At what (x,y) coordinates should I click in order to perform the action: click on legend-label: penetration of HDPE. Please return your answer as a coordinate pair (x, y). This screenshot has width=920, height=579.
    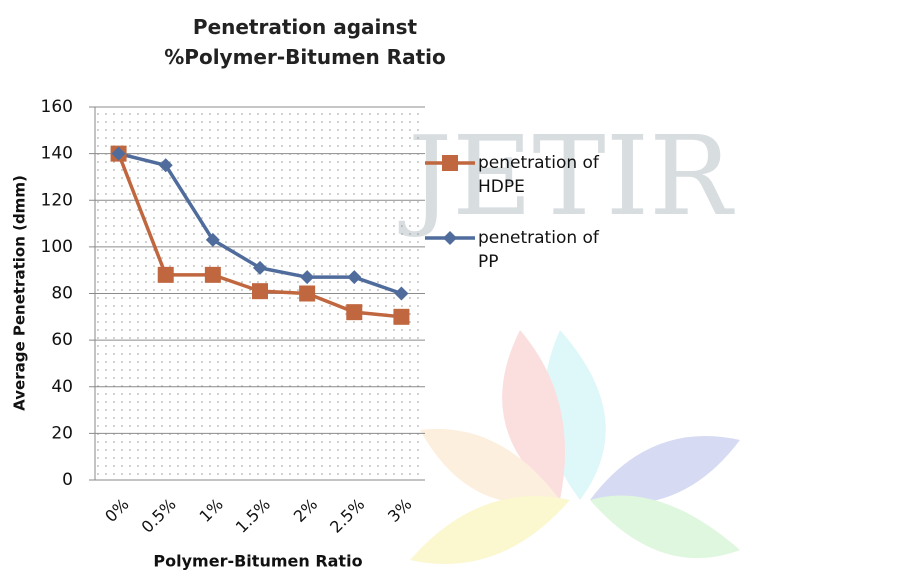
    Looking at the image, I should click on (538, 175).